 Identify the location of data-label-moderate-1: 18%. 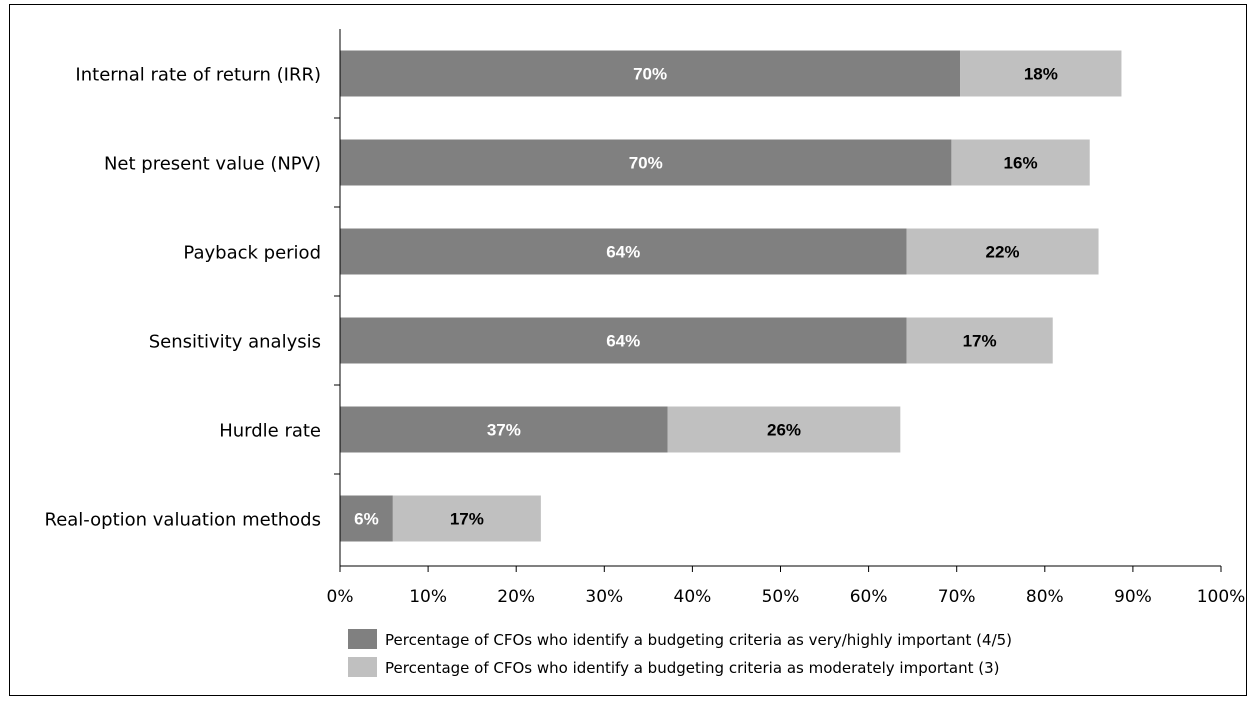
(1041, 74).